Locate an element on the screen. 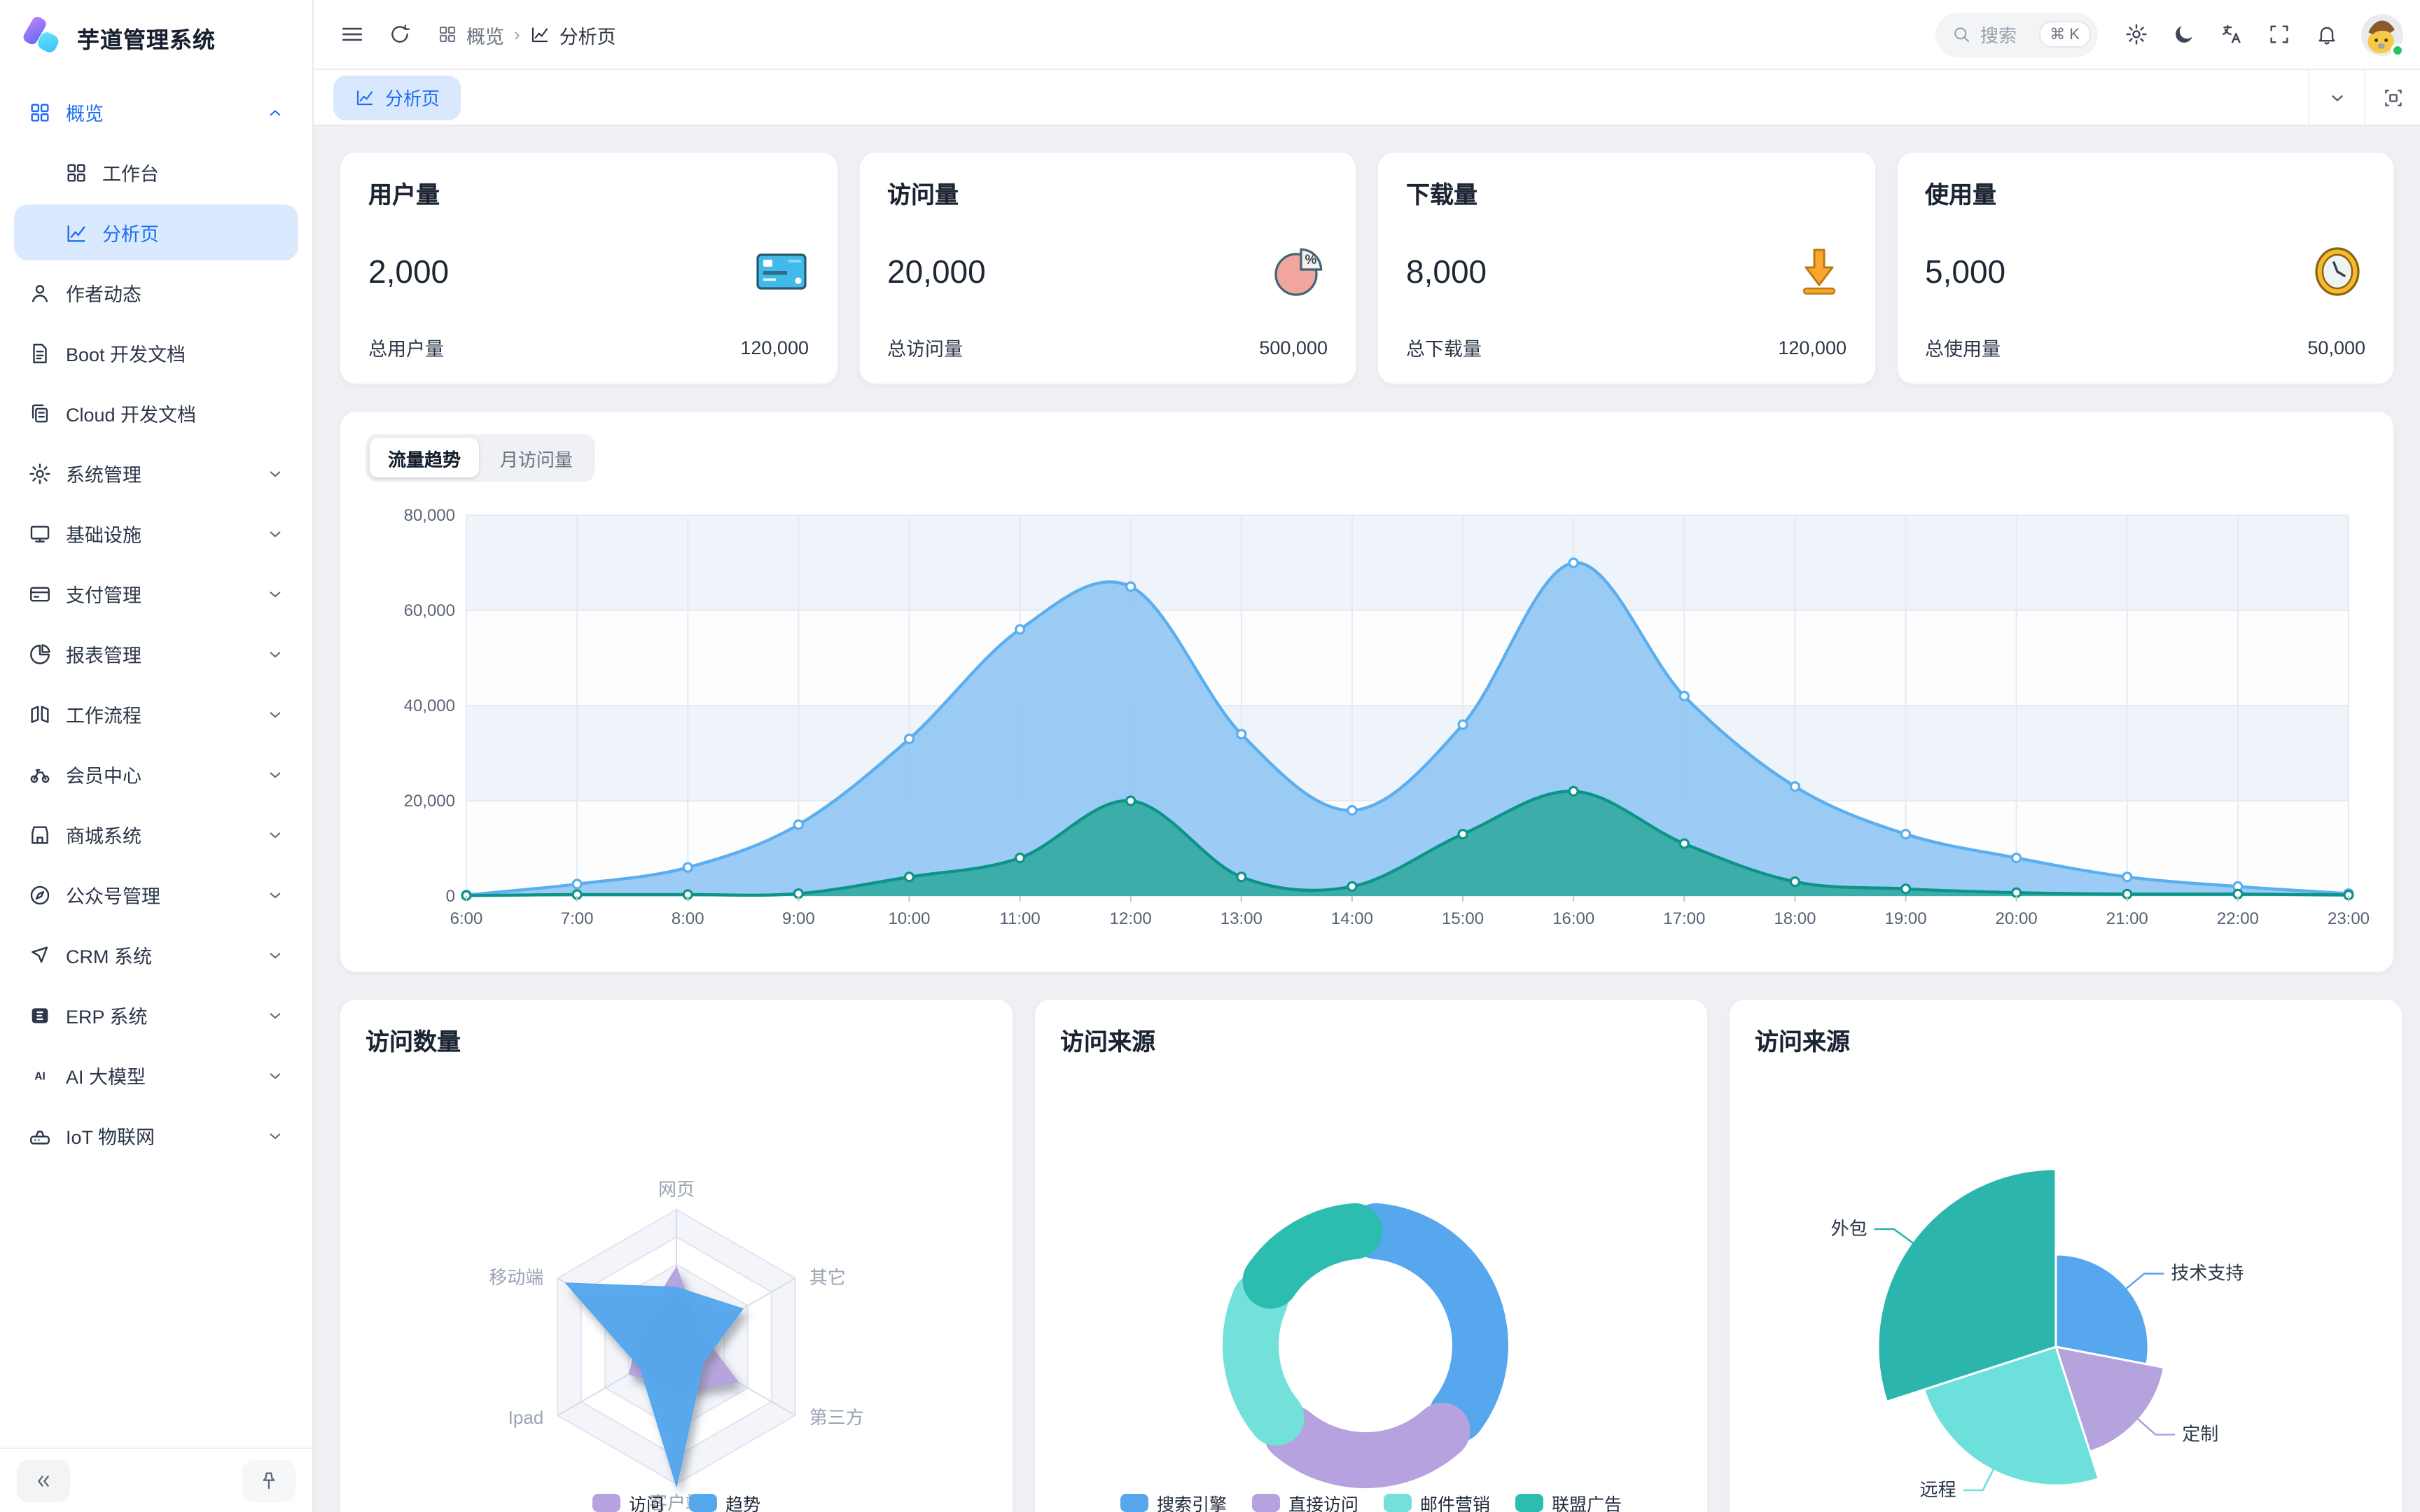 The height and width of the screenshot is (1512, 2420). legend-item-直接访问: 直接访问 is located at coordinates (1304, 1501).